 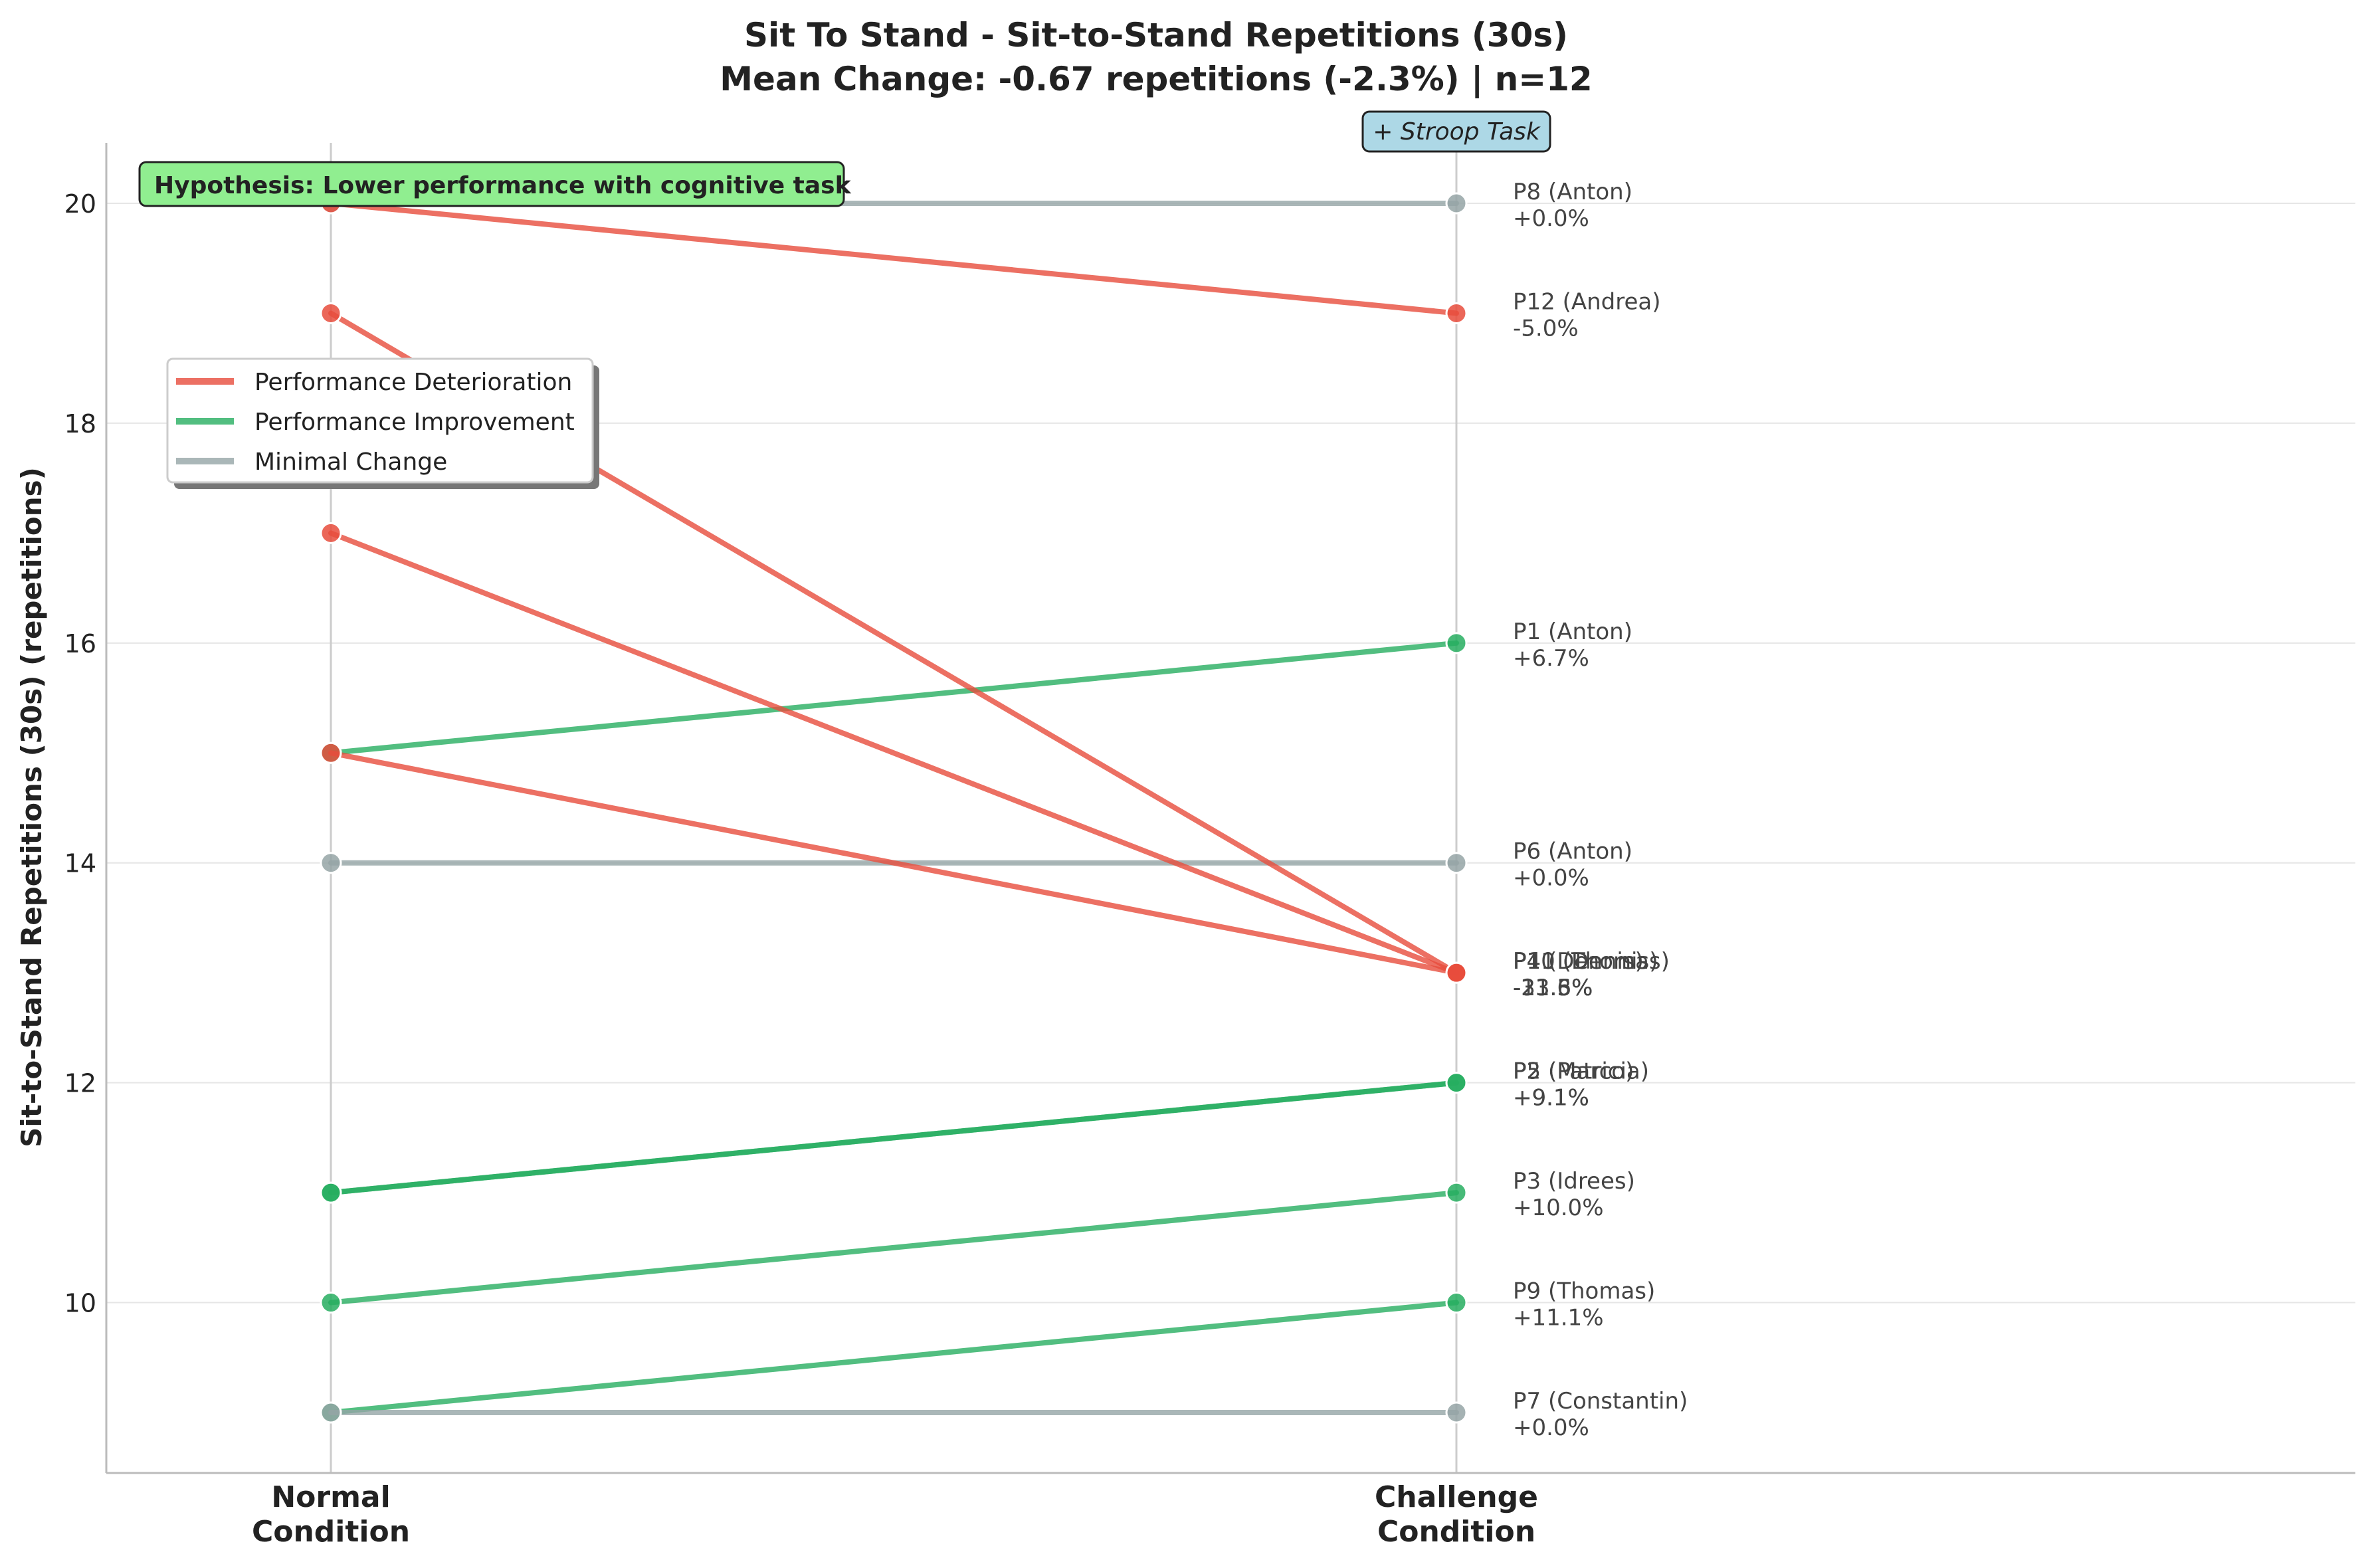 I want to click on participant-change: +10.0%, so click(x=1558, y=1208).